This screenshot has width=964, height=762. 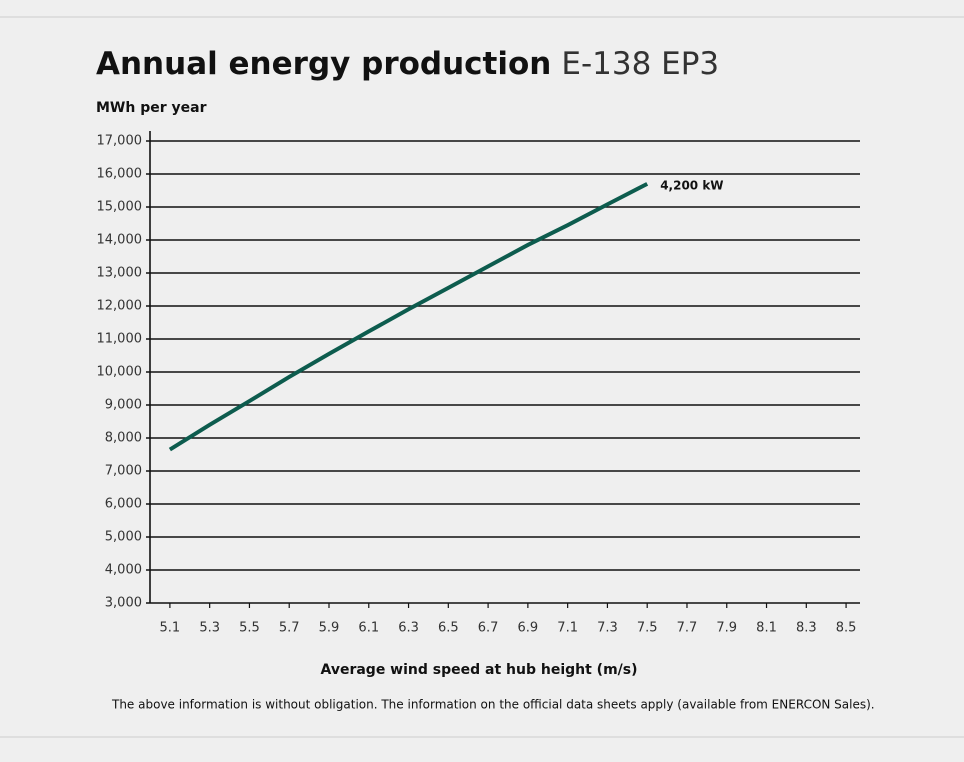 What do you see at coordinates (123, 570) in the screenshot?
I see `y-tick-label: 4,000` at bounding box center [123, 570].